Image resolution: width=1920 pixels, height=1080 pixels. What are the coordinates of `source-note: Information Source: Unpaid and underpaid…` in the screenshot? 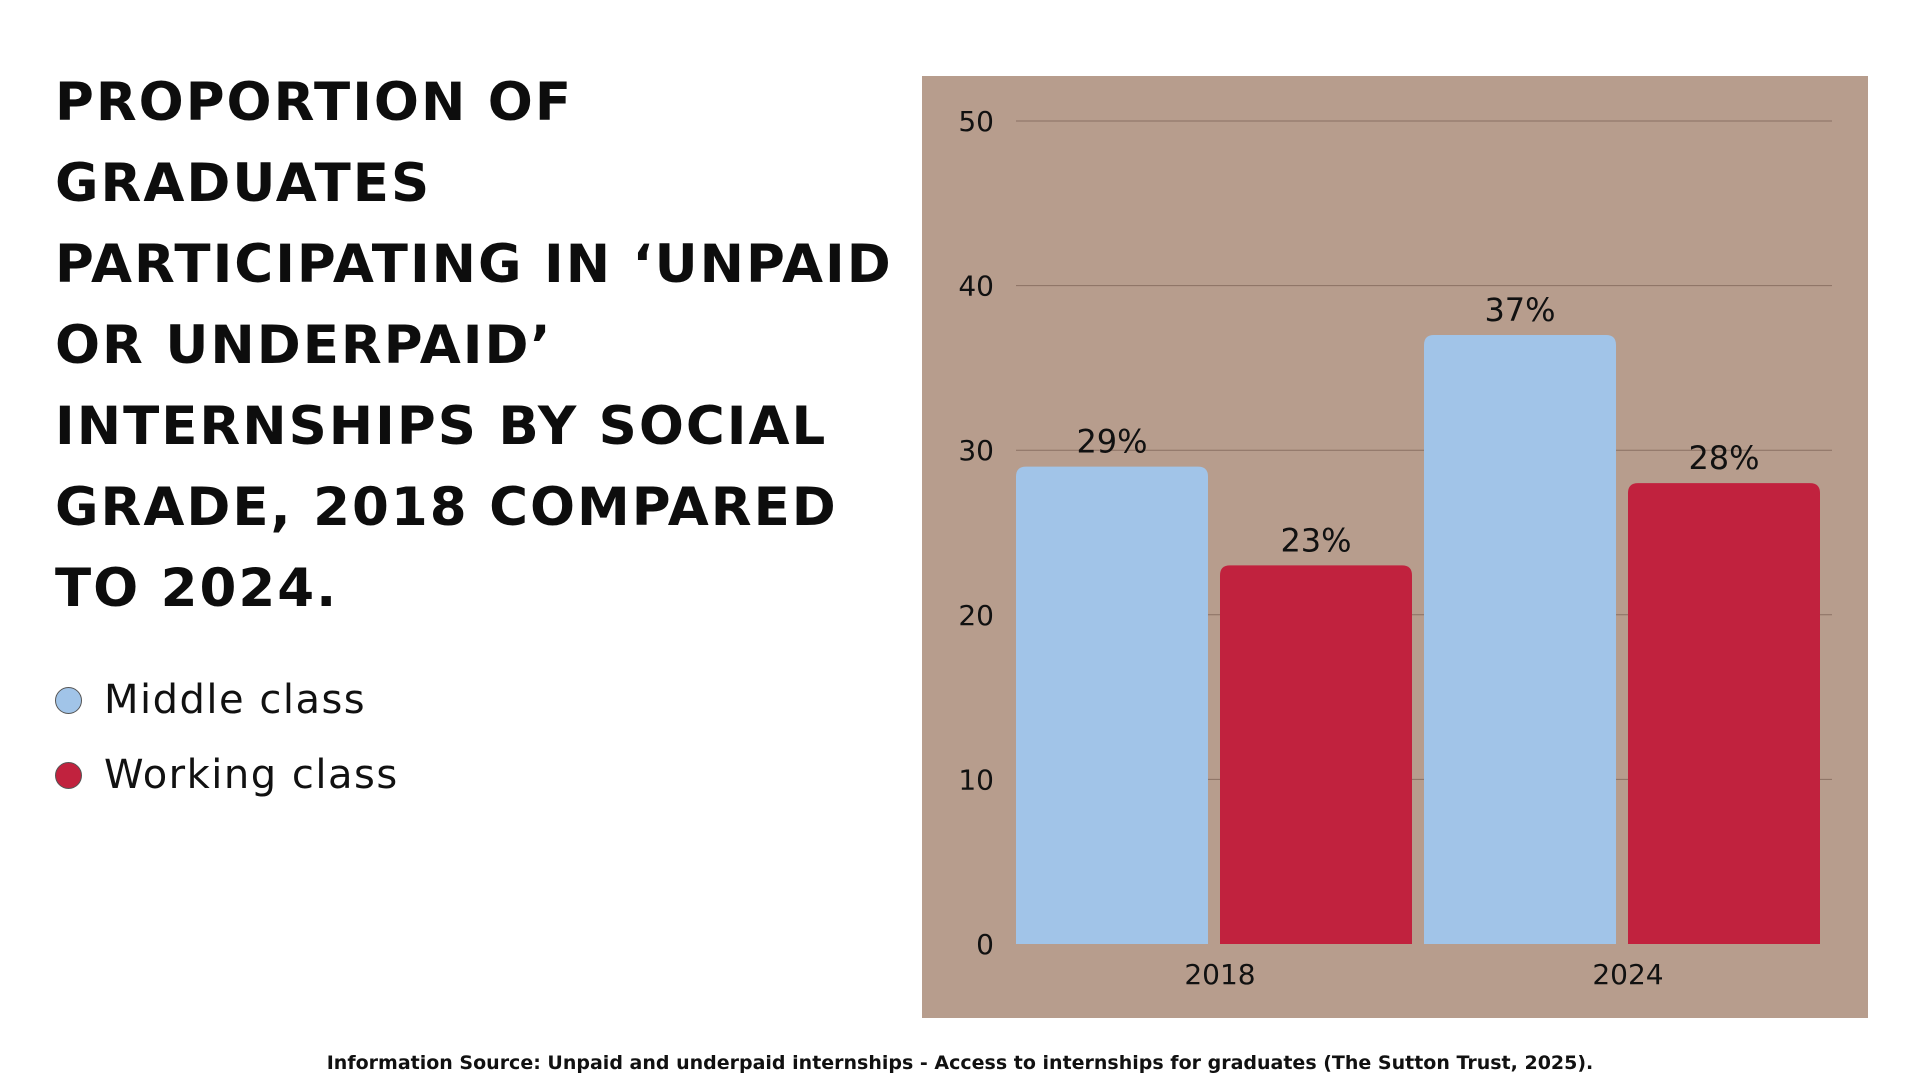 It's located at (960, 1063).